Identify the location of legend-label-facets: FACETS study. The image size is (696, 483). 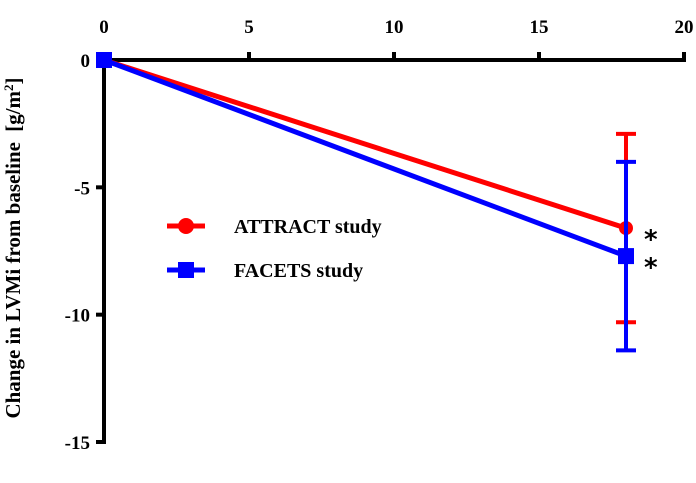
(298, 271).